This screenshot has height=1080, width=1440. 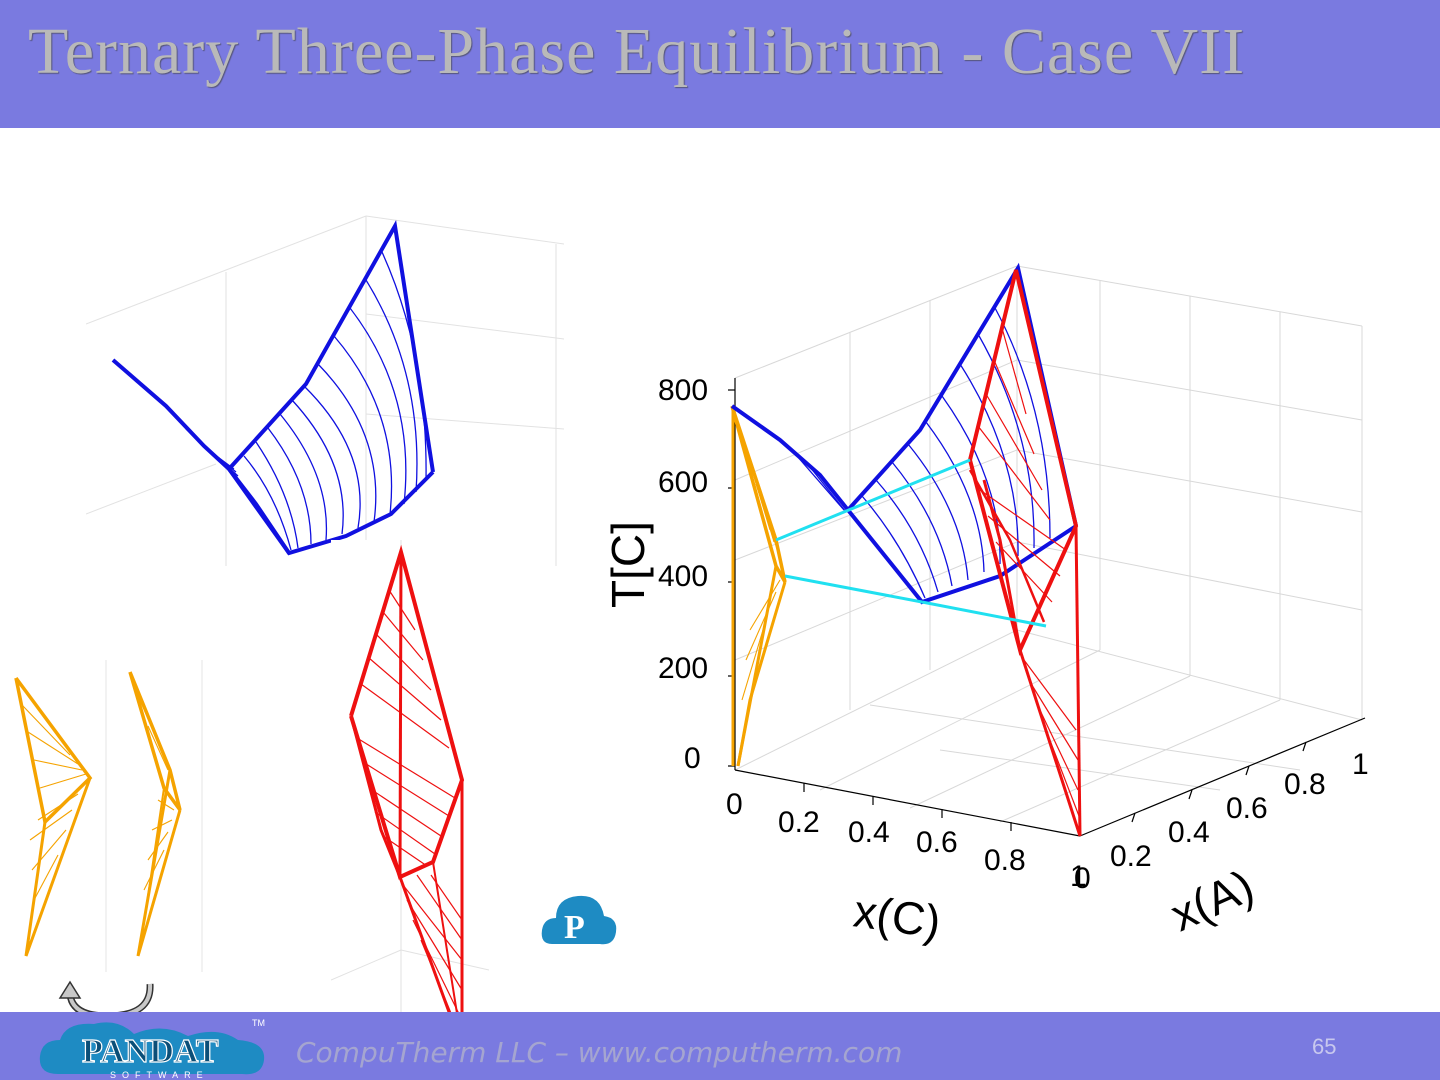 What do you see at coordinates (1131, 856) in the screenshot?
I see `z-tick-02: 0.2` at bounding box center [1131, 856].